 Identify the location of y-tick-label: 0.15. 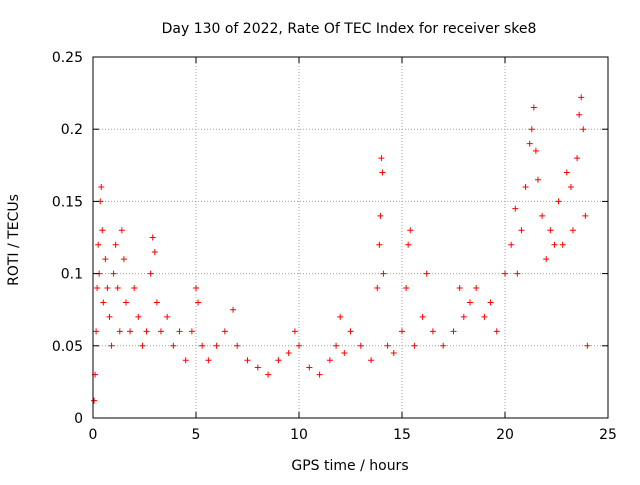
(67, 202).